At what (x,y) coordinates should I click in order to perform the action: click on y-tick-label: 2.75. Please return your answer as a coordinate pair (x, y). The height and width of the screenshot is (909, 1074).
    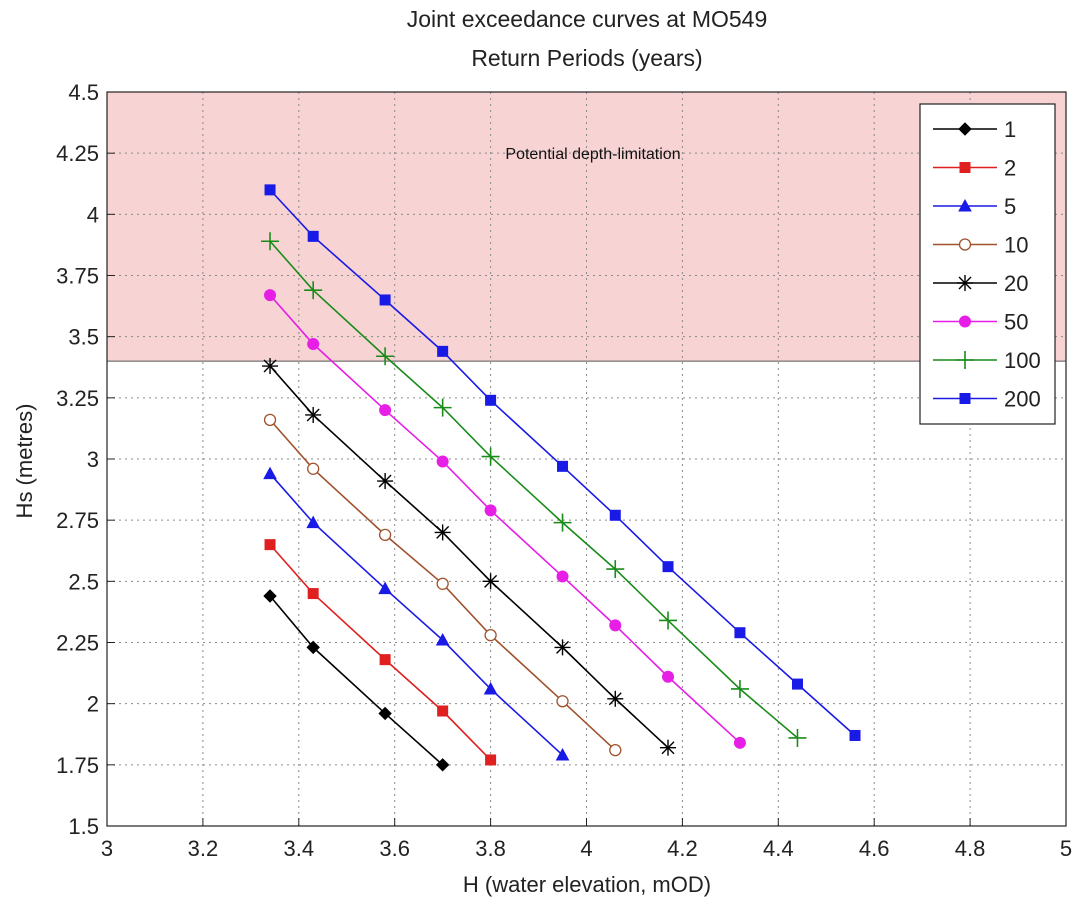
    Looking at the image, I should click on (77, 520).